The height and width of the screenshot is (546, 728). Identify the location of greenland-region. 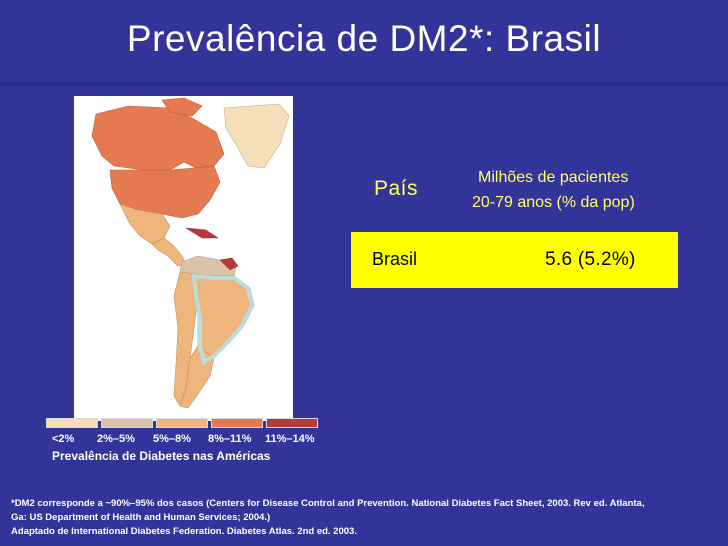
(256, 136).